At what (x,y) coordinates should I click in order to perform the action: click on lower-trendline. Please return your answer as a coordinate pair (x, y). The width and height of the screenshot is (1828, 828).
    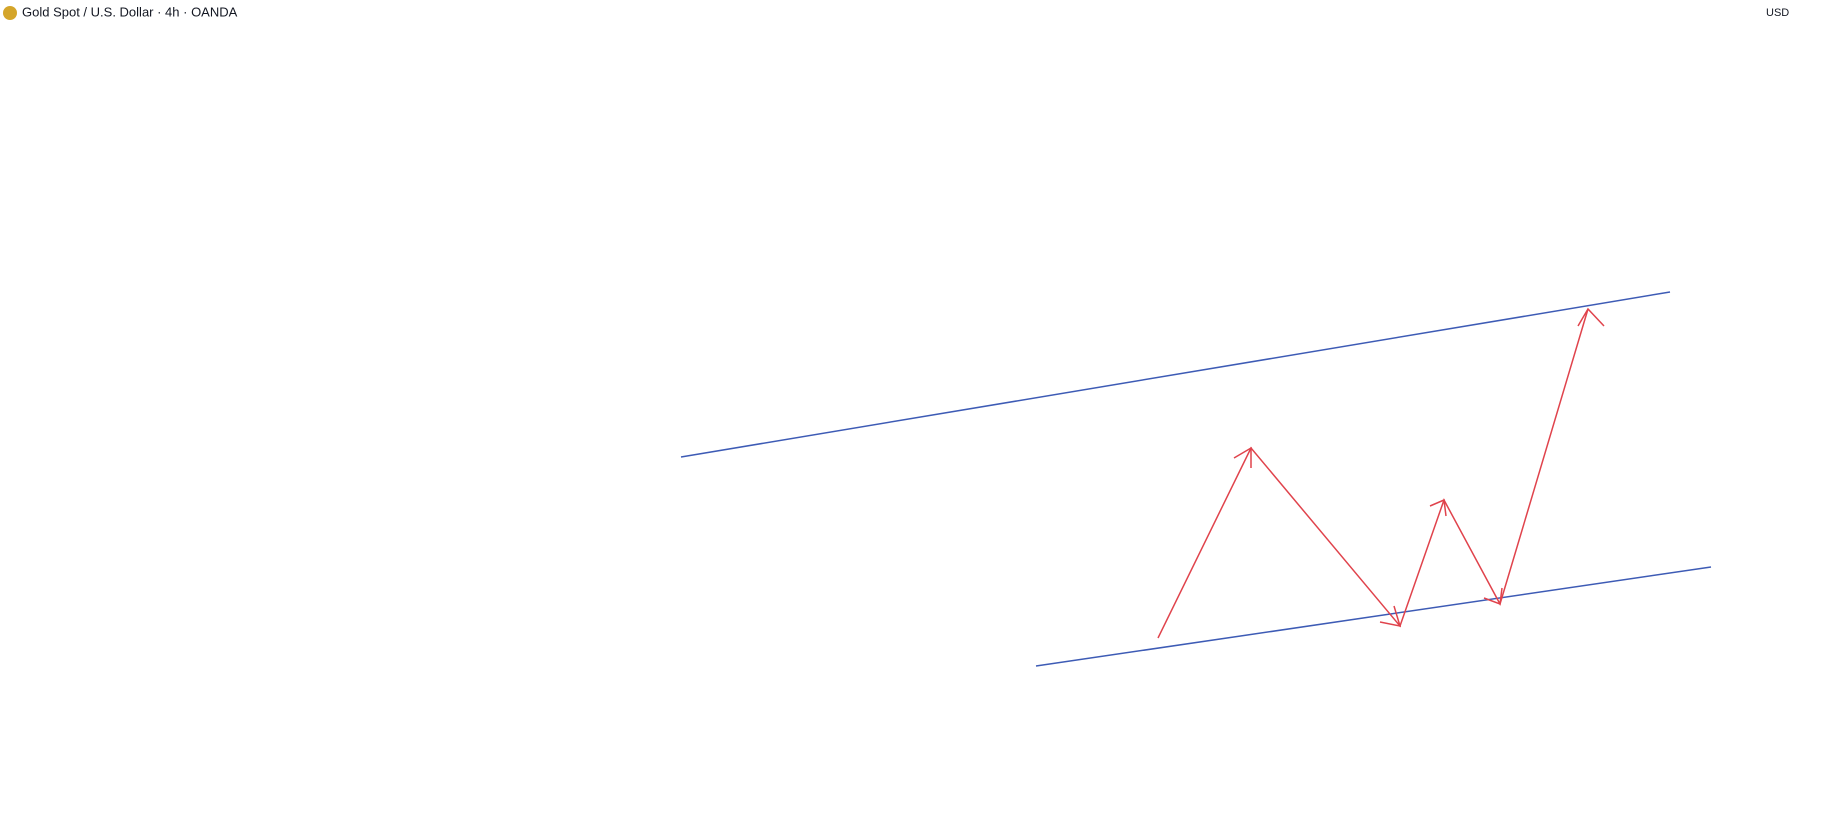
    Looking at the image, I should click on (1373, 616).